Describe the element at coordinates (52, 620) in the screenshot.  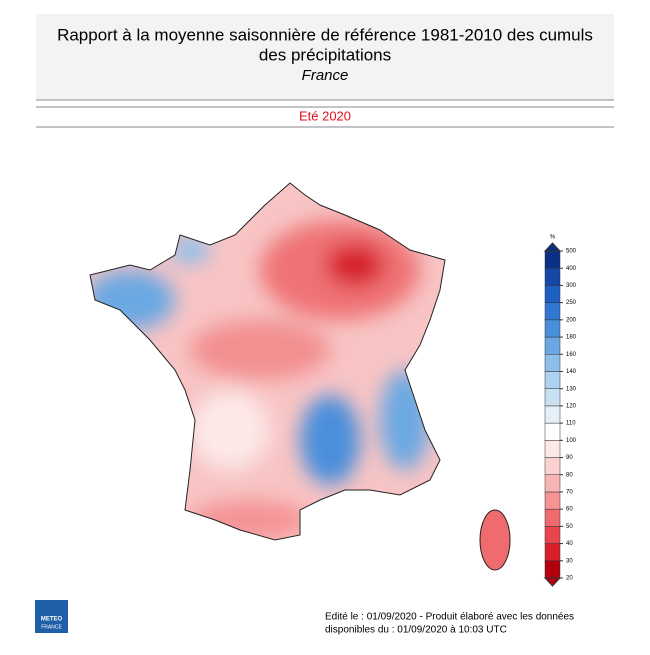
I see `logo-text: METEO` at that location.